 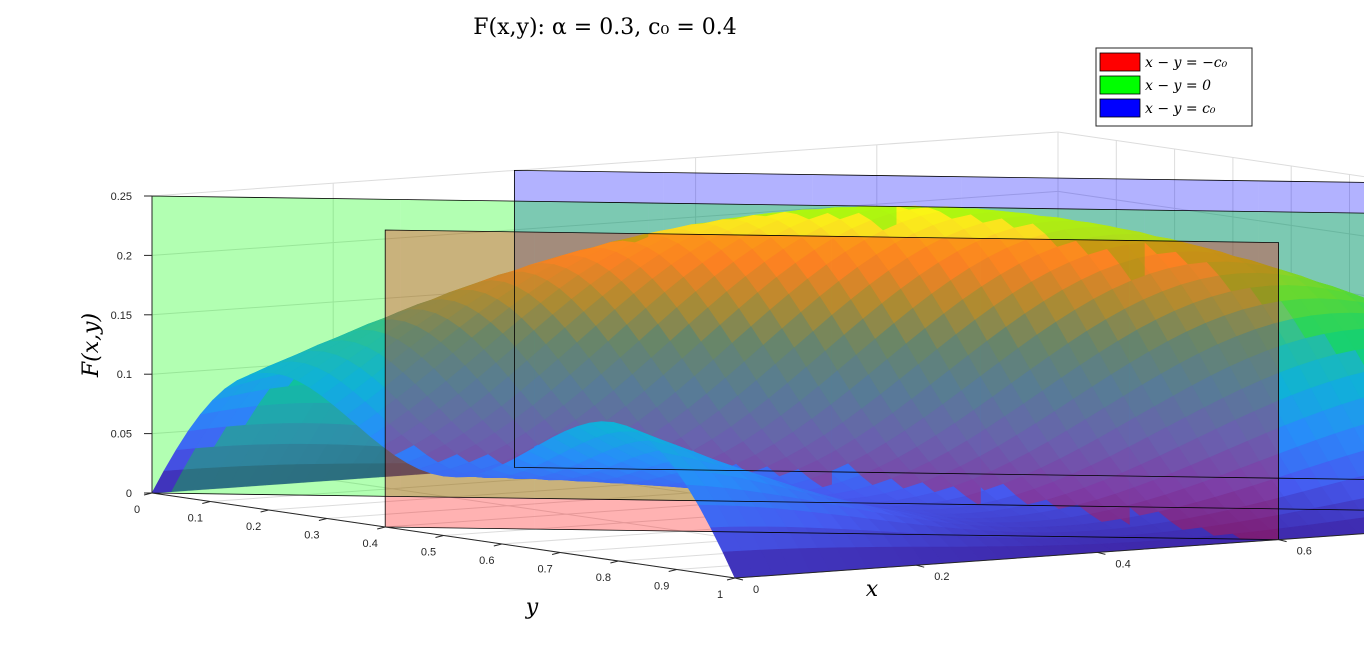 What do you see at coordinates (1122, 564) in the screenshot?
I see `x-tick-label: 0.4` at bounding box center [1122, 564].